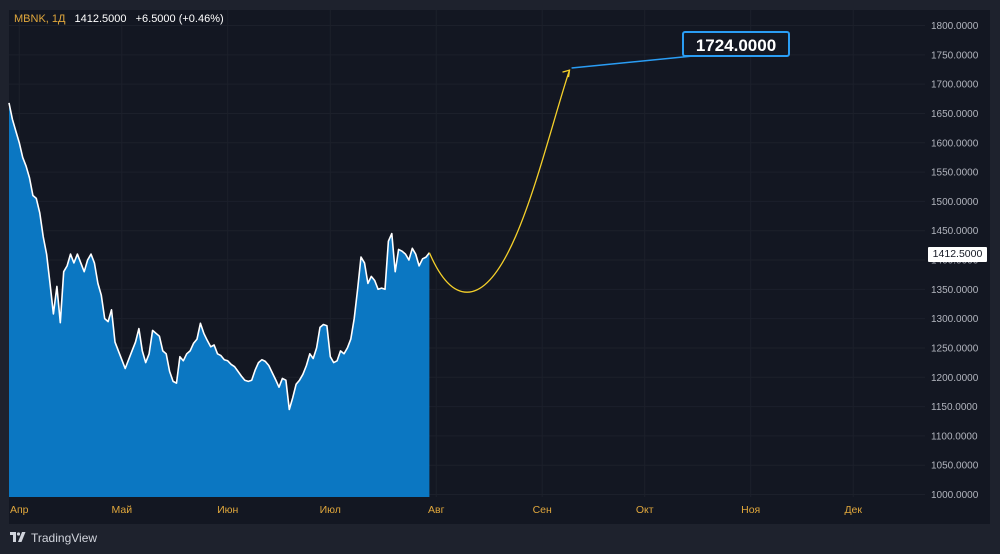  I want to click on target-connector, so click(632, 62).